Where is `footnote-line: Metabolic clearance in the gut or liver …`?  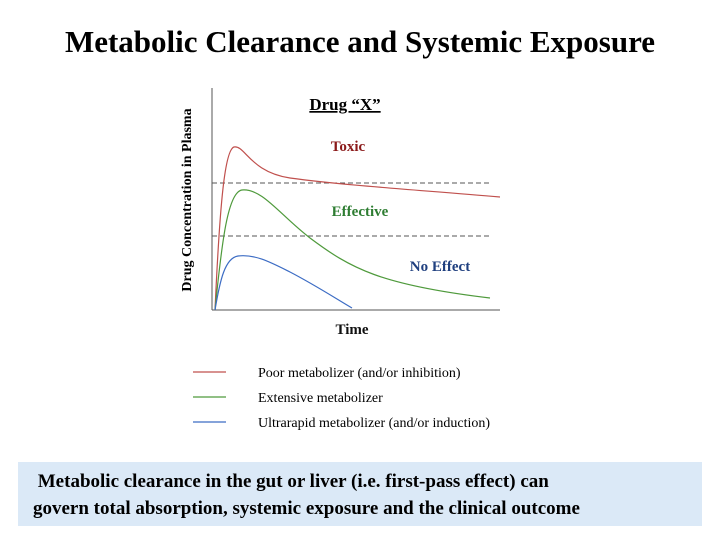
footnote-line: Metabolic clearance in the gut or liver … is located at coordinates (291, 481).